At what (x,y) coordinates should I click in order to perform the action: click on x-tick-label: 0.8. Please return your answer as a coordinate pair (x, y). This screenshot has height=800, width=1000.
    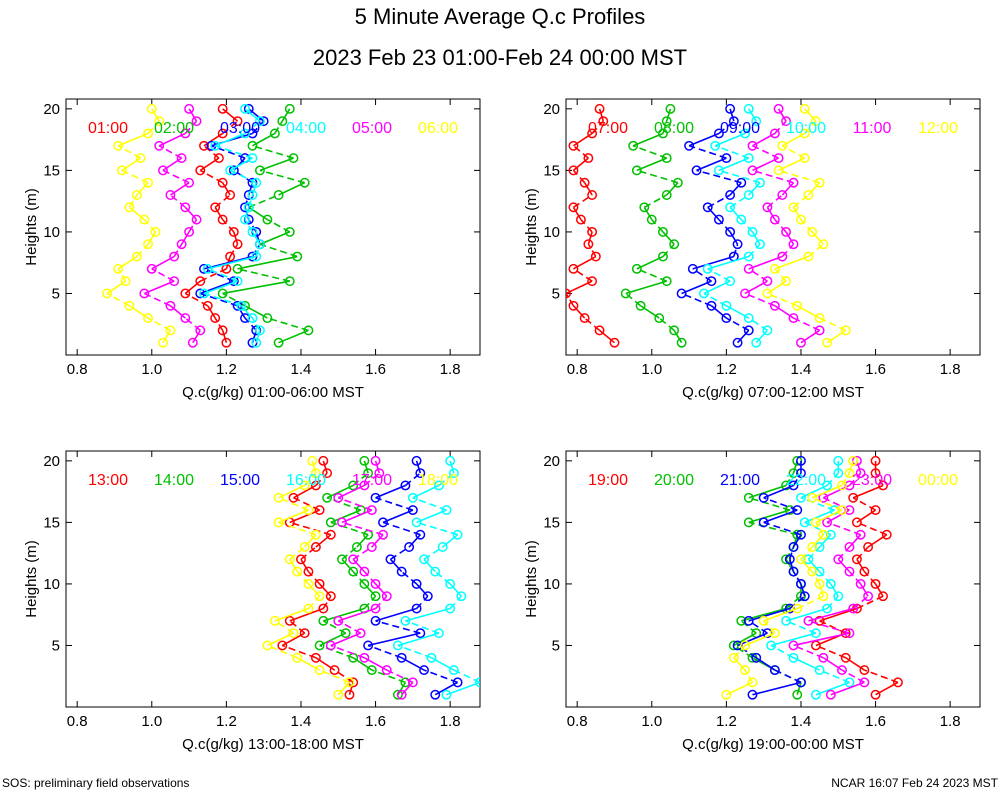
    Looking at the image, I should click on (577, 721).